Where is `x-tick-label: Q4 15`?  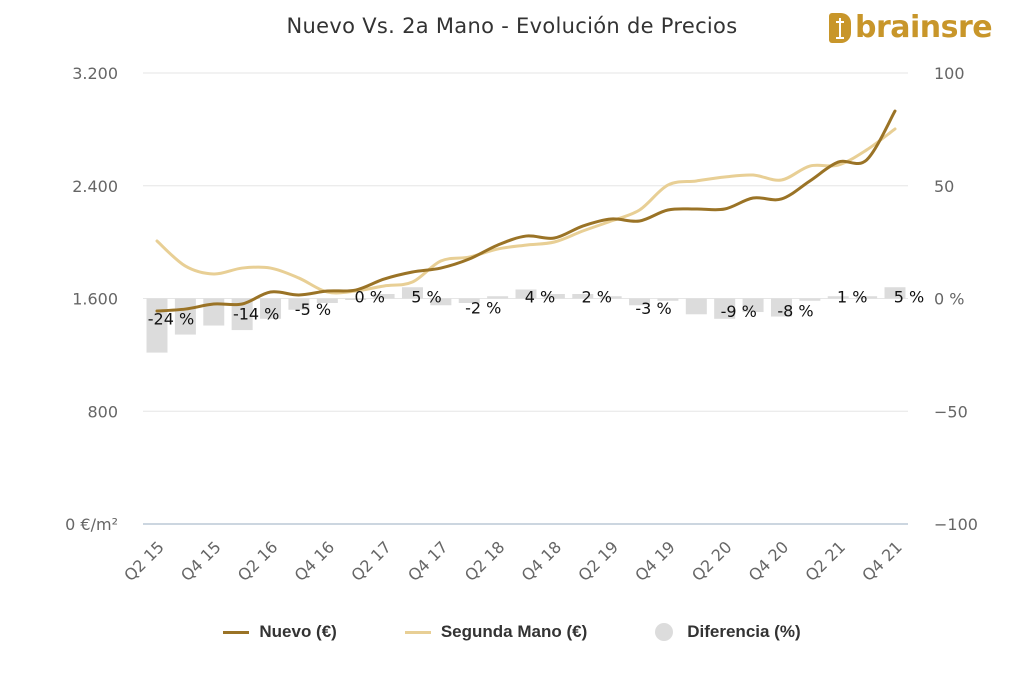 x-tick-label: Q4 15 is located at coordinates (201, 561).